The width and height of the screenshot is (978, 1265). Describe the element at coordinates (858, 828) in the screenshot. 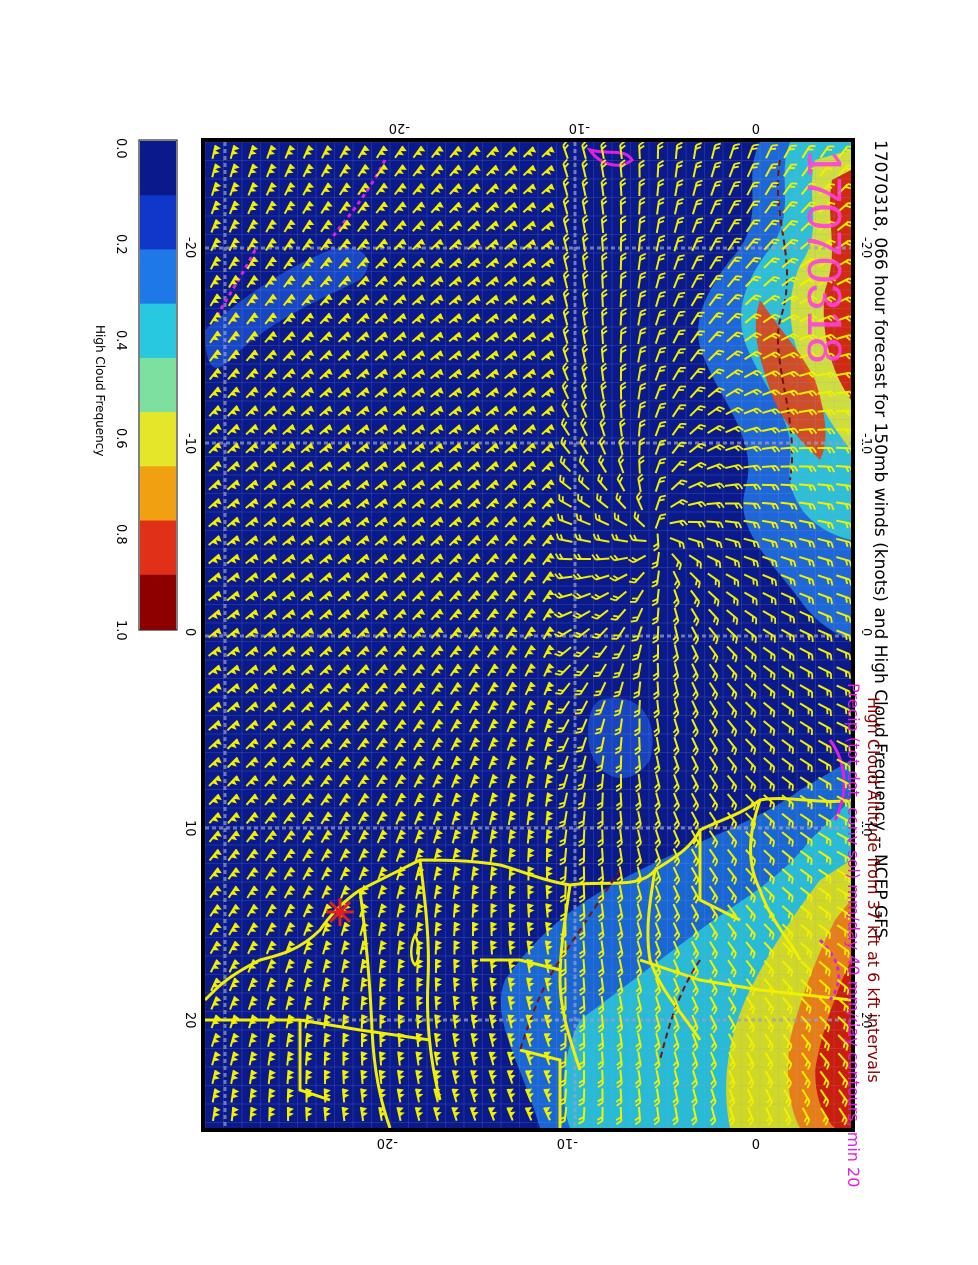

I see `lon-tick-inner: 10` at that location.